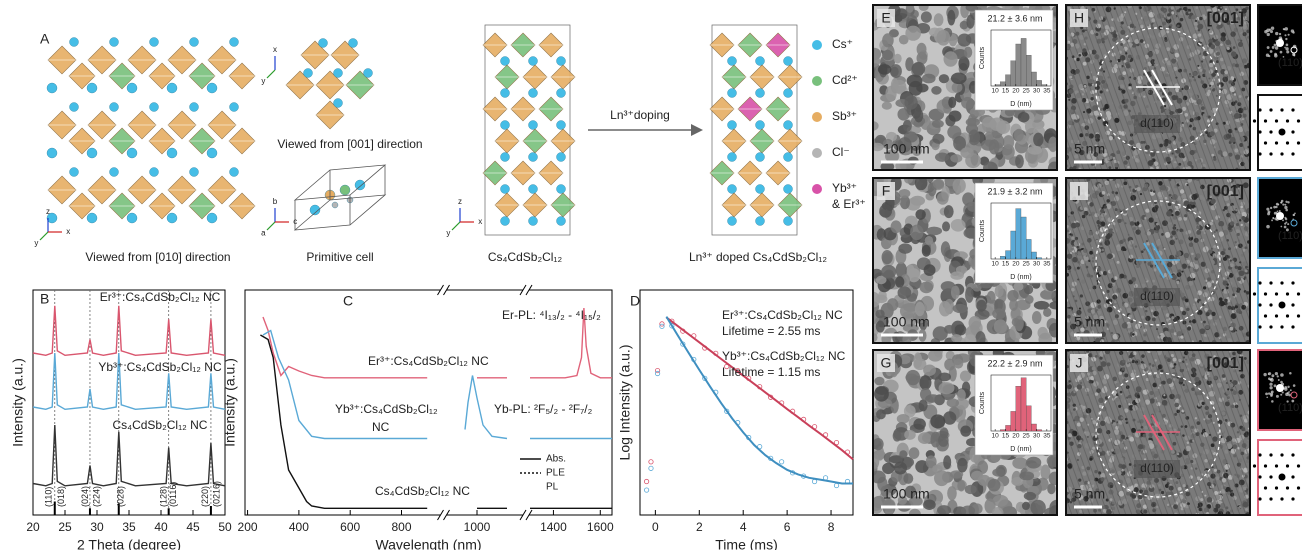 Image resolution: width=1302 pixels, height=550 pixels. I want to click on inset-x-tick-label: 25, so click(1027, 91).